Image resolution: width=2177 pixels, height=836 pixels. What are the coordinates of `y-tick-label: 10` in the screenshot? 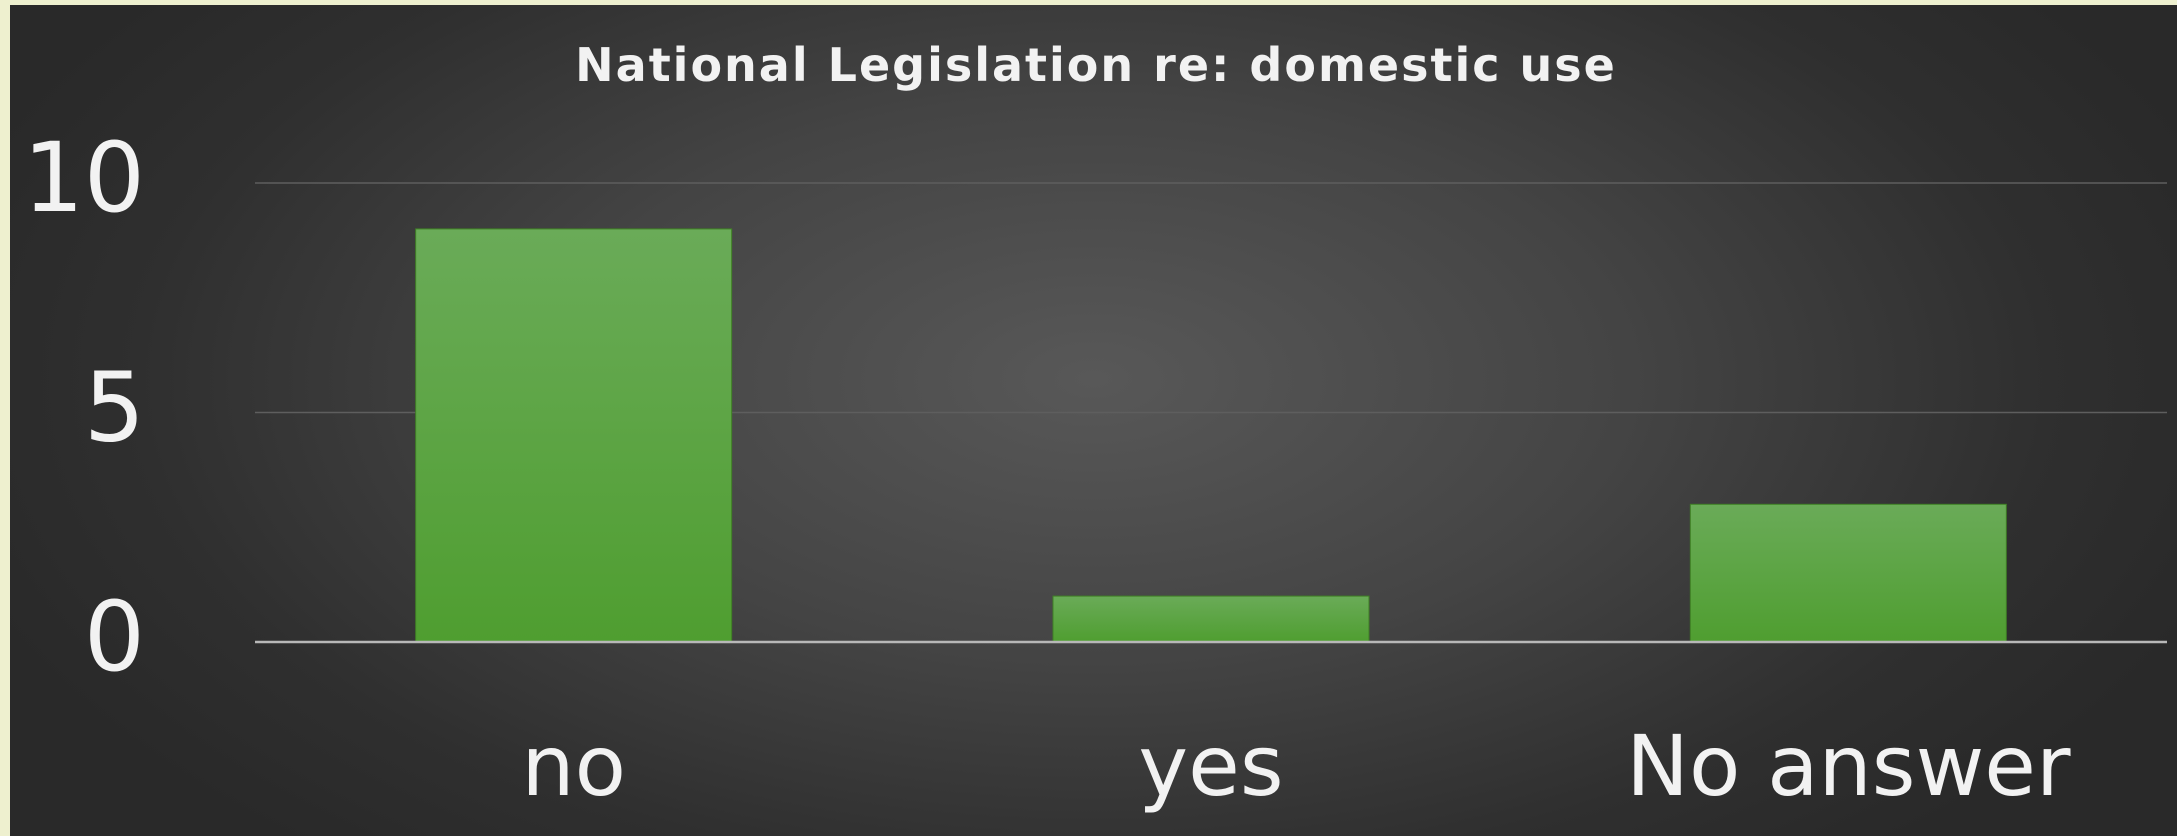 It's located at (84, 178).